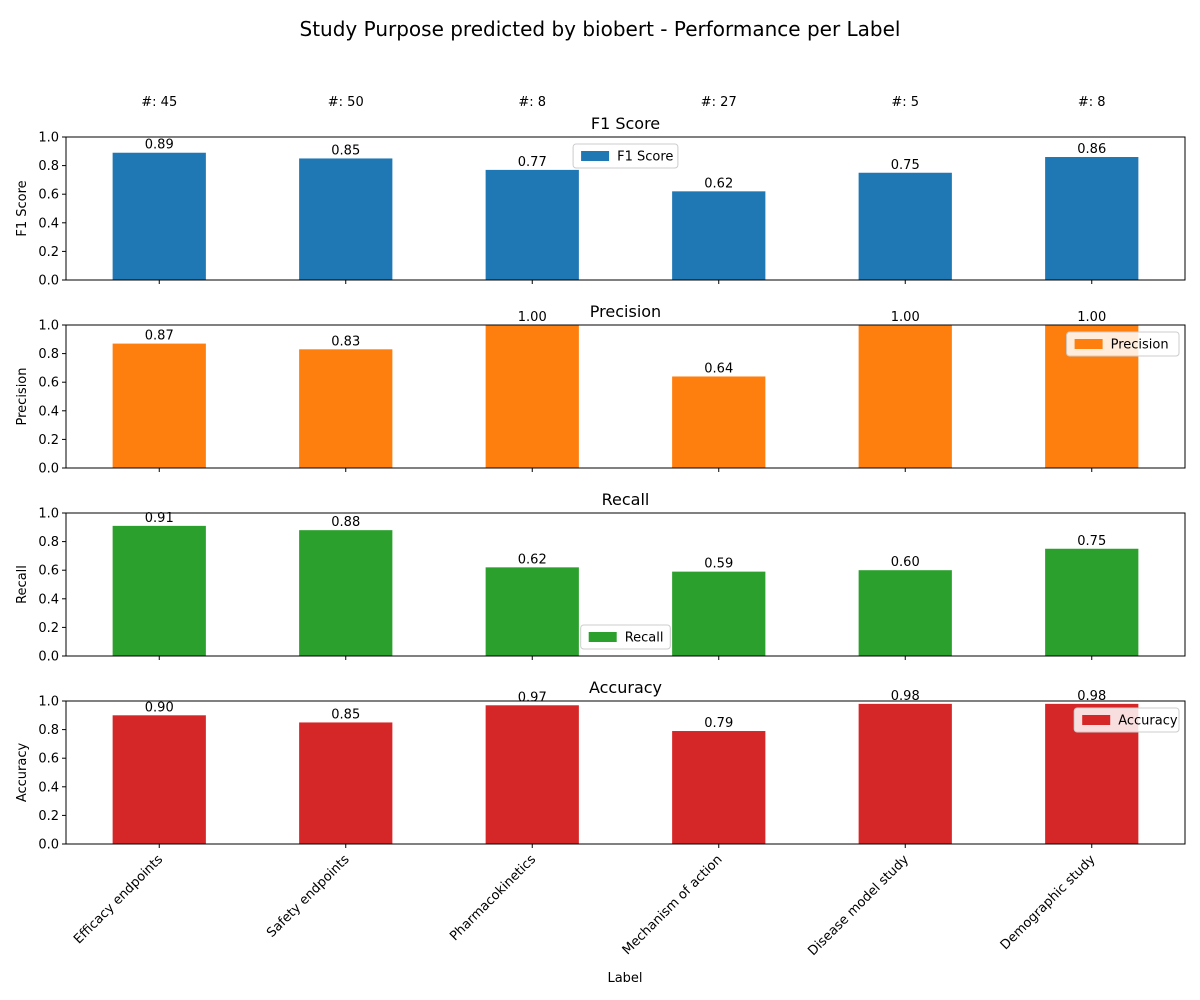 This screenshot has height=1000, width=1200. What do you see at coordinates (644, 638) in the screenshot?
I see `legend-label: Recall` at bounding box center [644, 638].